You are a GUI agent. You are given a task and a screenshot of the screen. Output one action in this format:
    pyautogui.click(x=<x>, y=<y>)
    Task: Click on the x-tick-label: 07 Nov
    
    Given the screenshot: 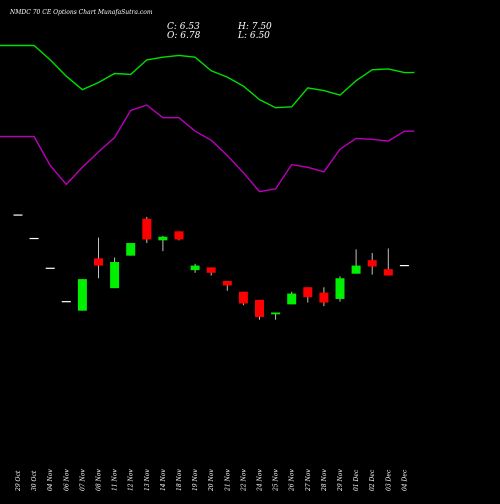 What is the action you would take?
    pyautogui.click(x=82, y=480)
    